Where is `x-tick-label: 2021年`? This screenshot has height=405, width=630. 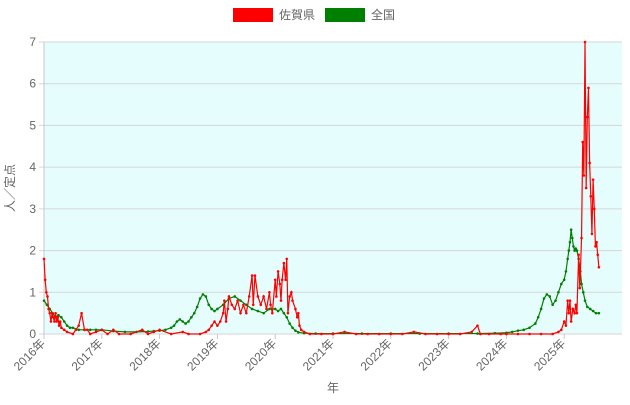
x-tick-label: 2021年 is located at coordinates (318, 354).